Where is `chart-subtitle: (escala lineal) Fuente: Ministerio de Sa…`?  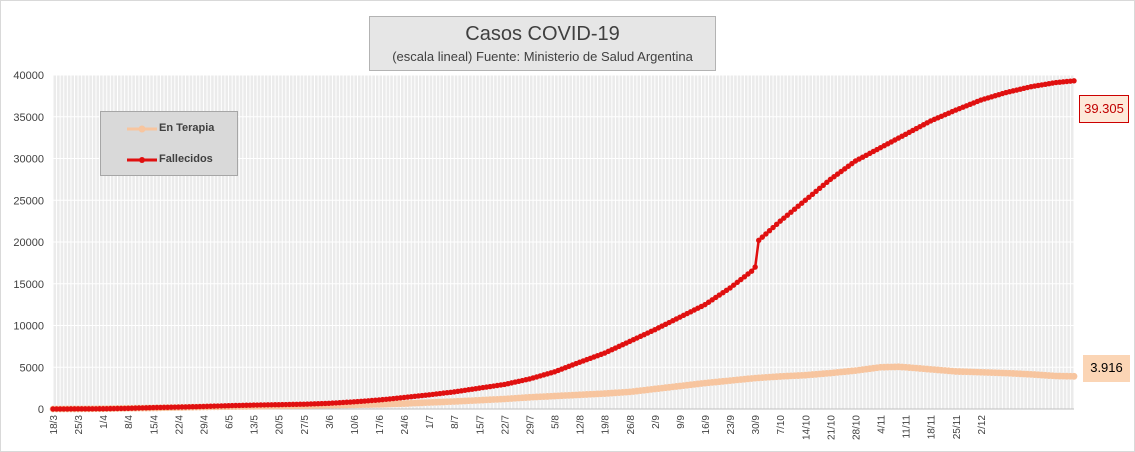
chart-subtitle: (escala lineal) Fuente: Ministerio de Sa… is located at coordinates (542, 56).